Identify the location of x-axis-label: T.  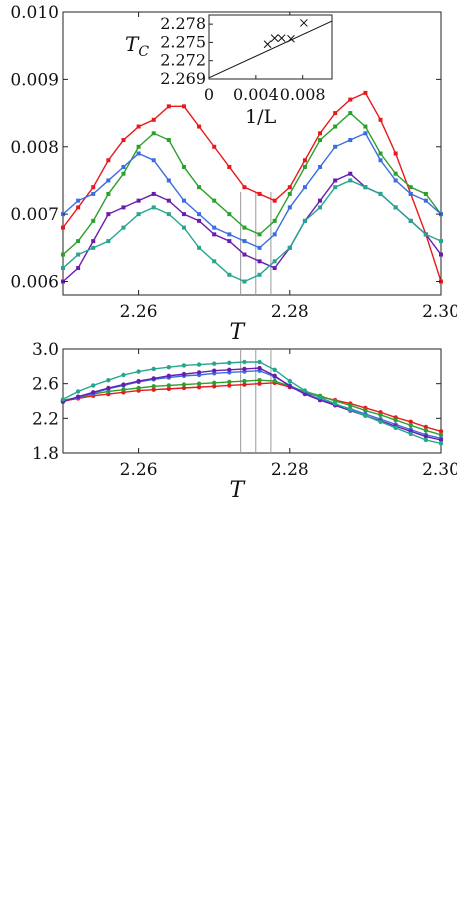
(238, 490).